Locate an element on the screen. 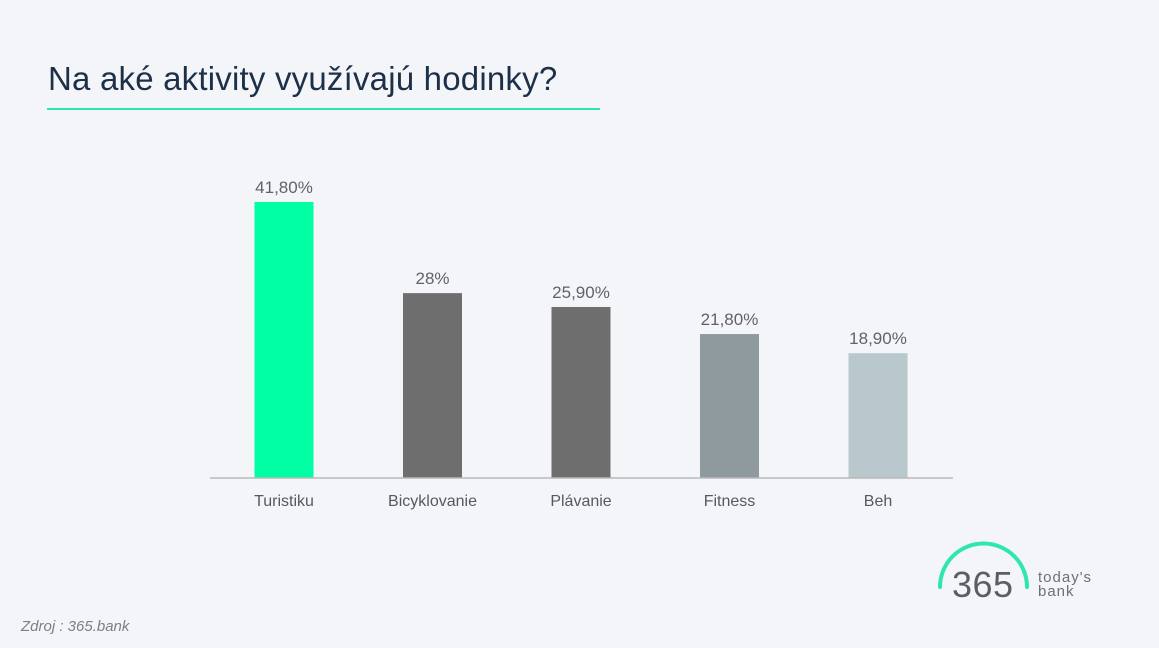  logo-number: 365 is located at coordinates (983, 584).